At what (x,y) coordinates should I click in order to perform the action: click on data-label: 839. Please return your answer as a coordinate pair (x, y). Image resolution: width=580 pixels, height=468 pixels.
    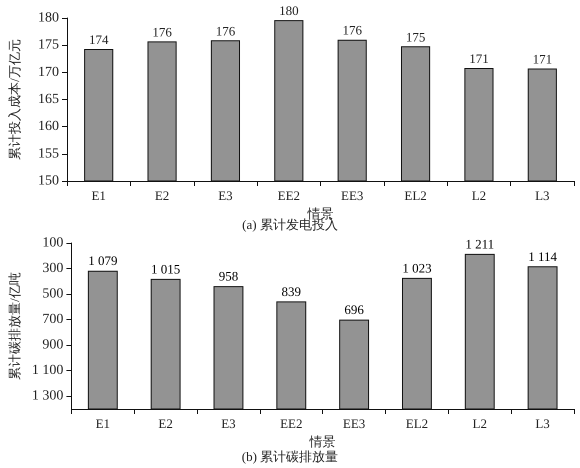
    Looking at the image, I should click on (292, 291).